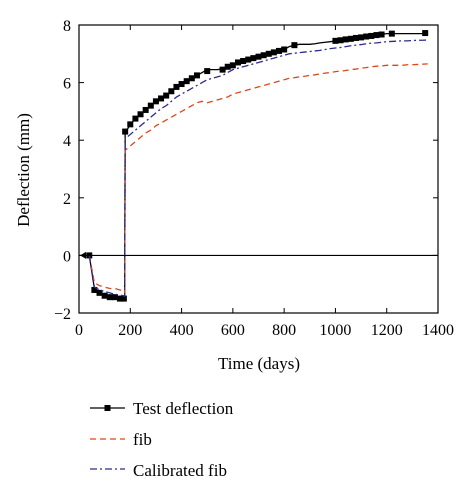  What do you see at coordinates (259, 363) in the screenshot?
I see `x-axis-label: Time (days)` at bounding box center [259, 363].